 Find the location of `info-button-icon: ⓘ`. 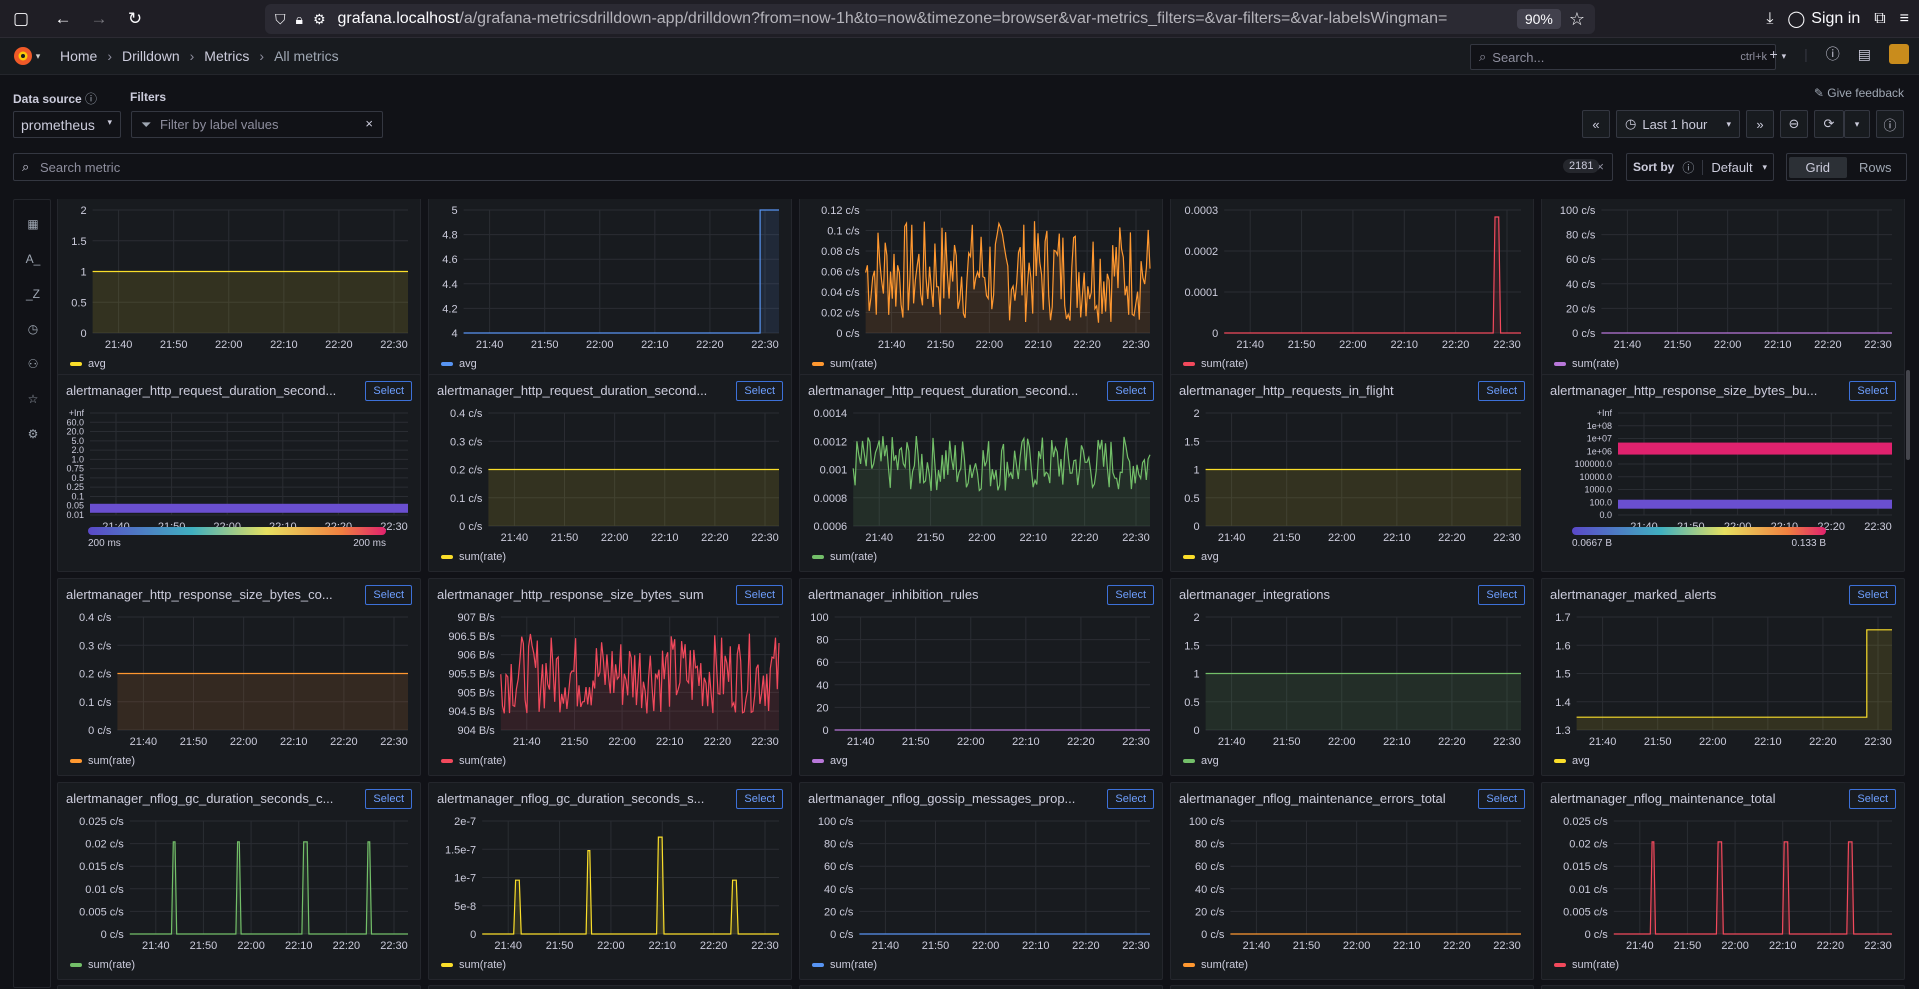

info-button-icon: ⓘ is located at coordinates (1890, 124).